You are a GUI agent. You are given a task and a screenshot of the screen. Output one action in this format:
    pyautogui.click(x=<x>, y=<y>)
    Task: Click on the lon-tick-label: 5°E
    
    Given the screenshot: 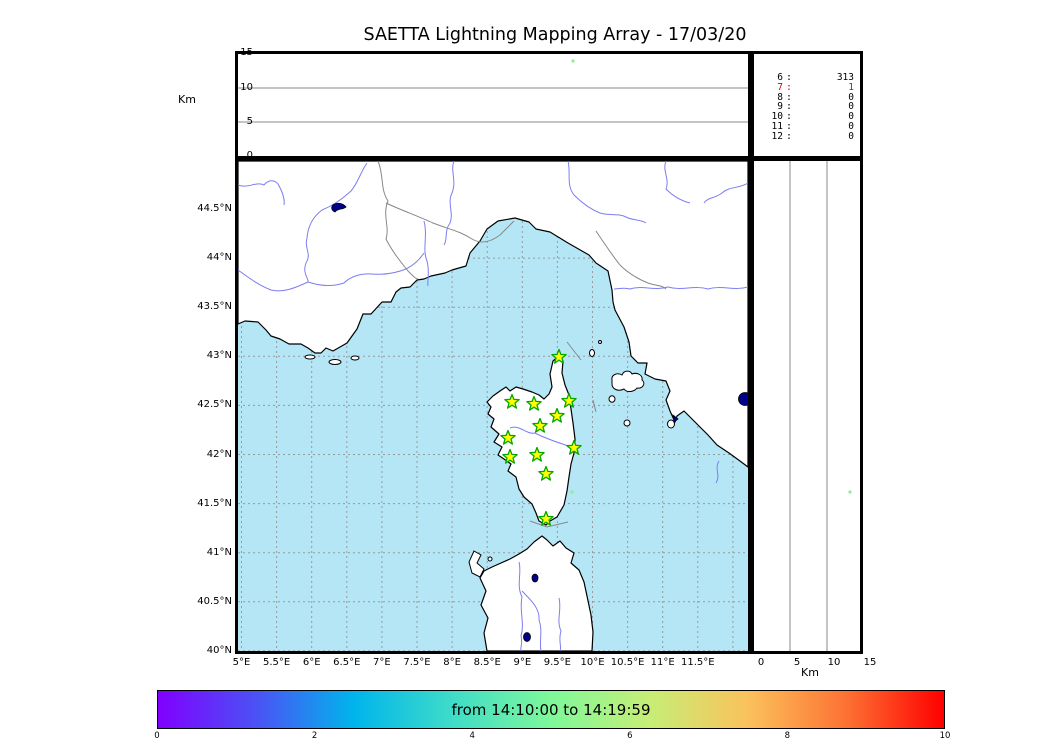 What is the action you would take?
    pyautogui.click(x=241, y=662)
    